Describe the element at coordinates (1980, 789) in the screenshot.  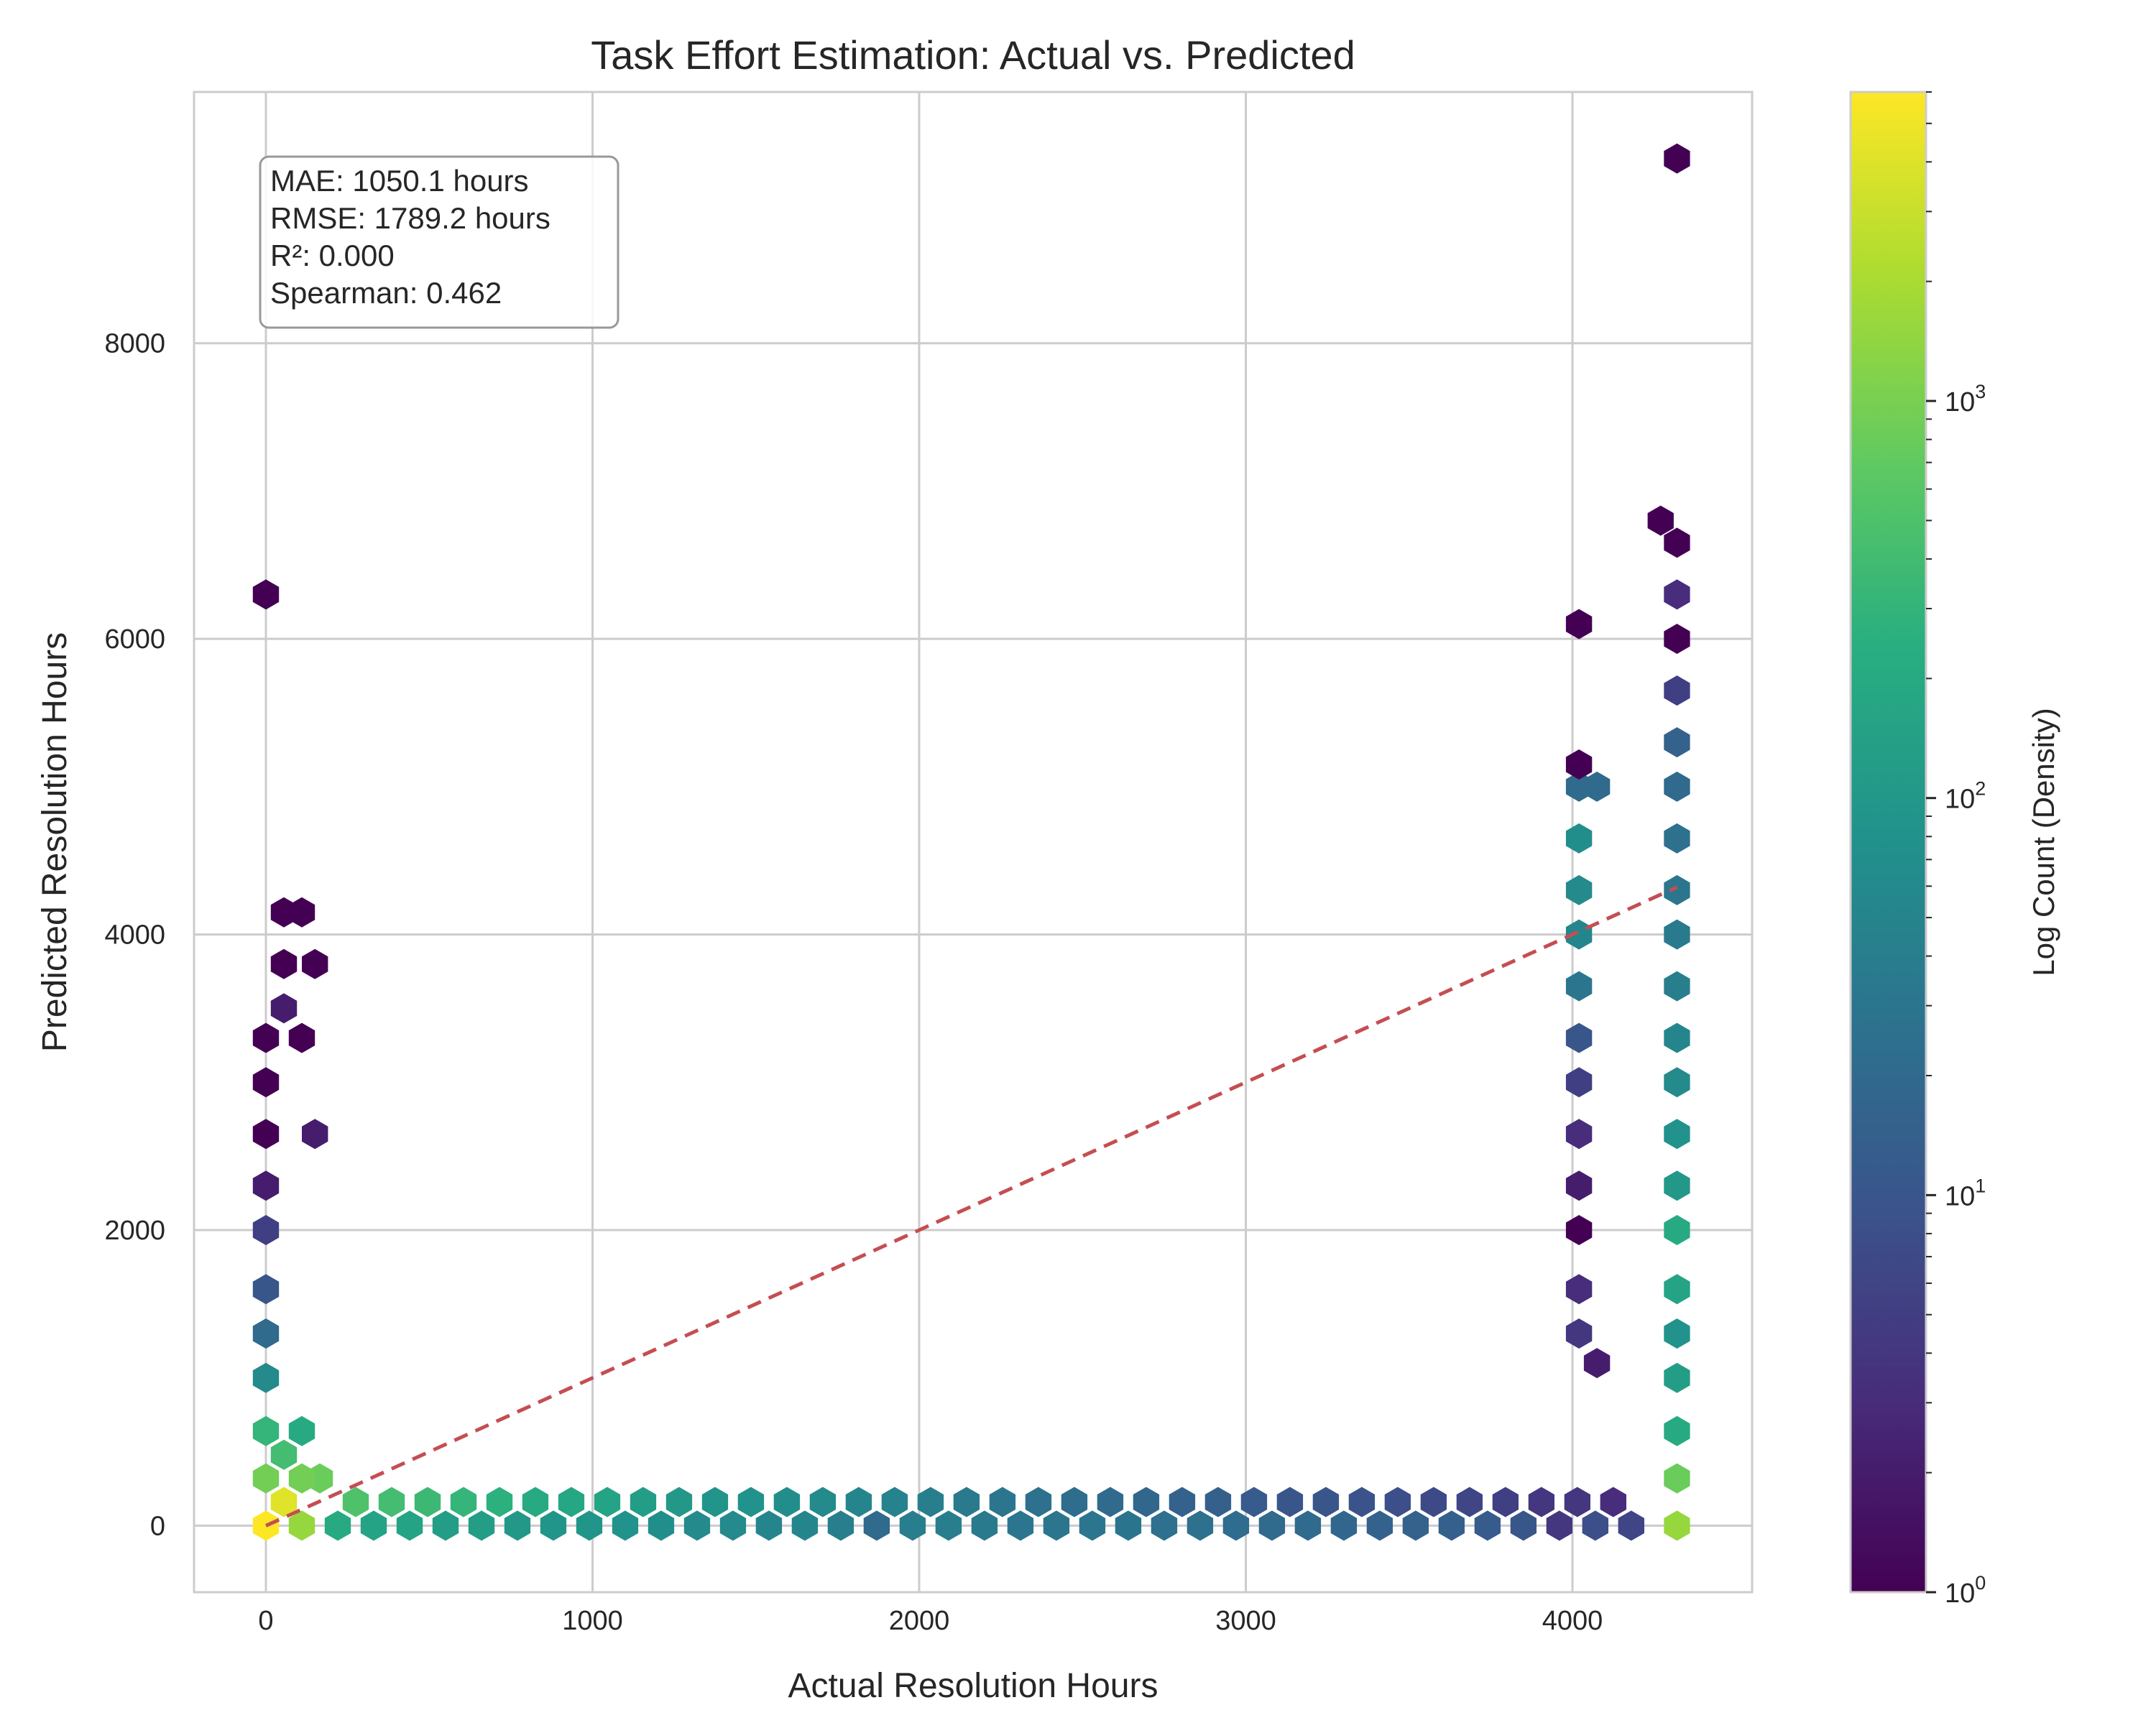
I see `colorbar-tick-exponent: 2` at that location.